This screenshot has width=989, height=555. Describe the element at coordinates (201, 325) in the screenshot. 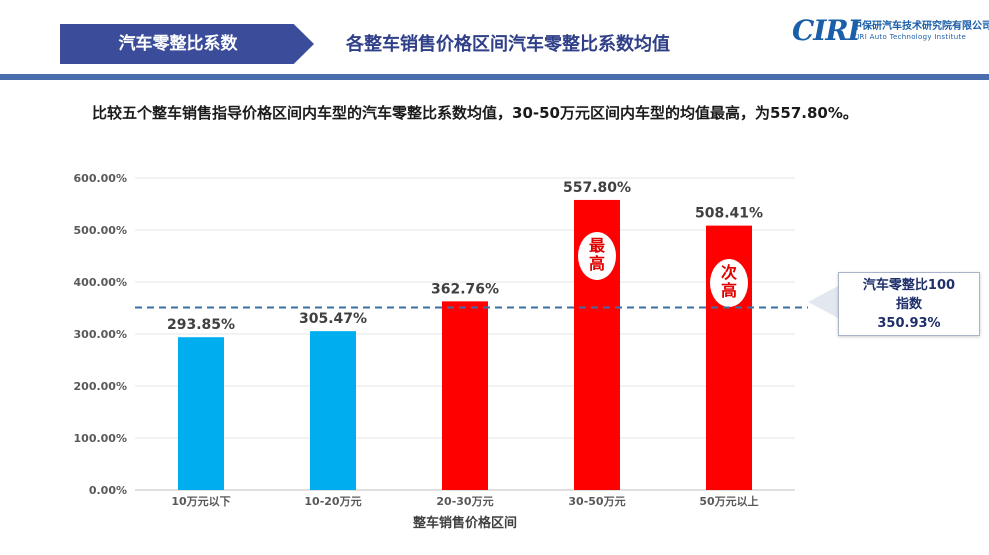

I see `data-label: 293.85%` at that location.